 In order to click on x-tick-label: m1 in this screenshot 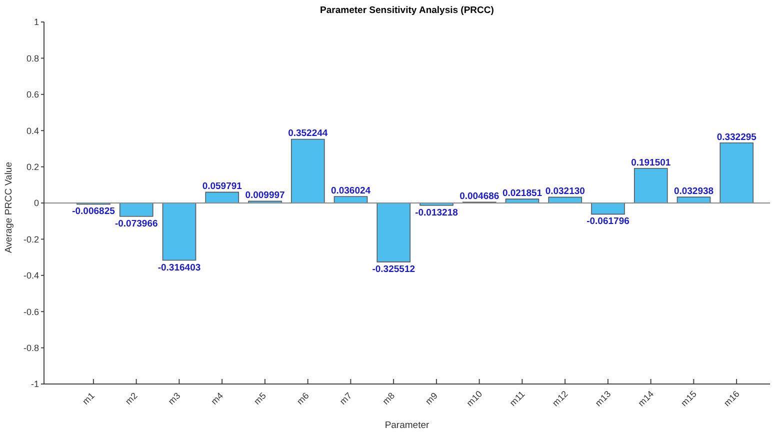, I will do `click(88, 398)`.